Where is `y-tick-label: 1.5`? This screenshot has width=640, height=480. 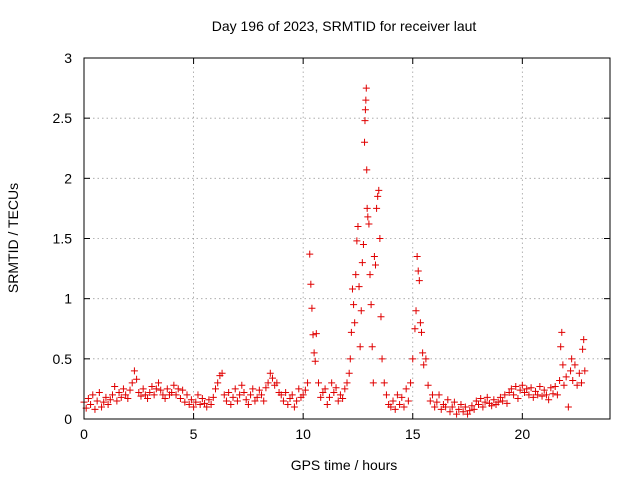
y-tick-label: 1.5 is located at coordinates (63, 239).